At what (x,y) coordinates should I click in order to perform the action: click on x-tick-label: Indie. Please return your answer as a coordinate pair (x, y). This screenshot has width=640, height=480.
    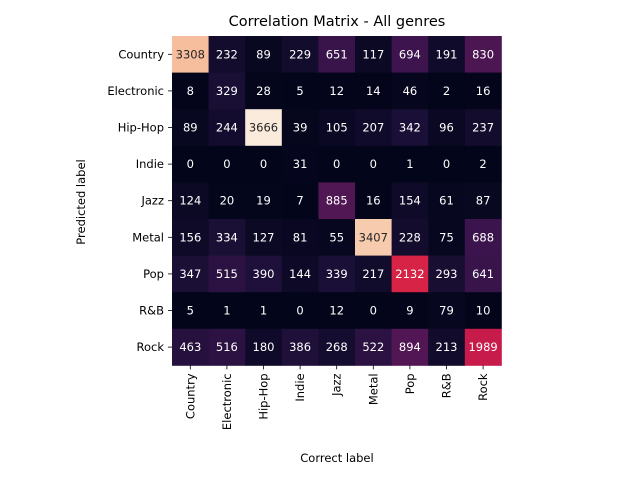
    Looking at the image, I should click on (300, 387).